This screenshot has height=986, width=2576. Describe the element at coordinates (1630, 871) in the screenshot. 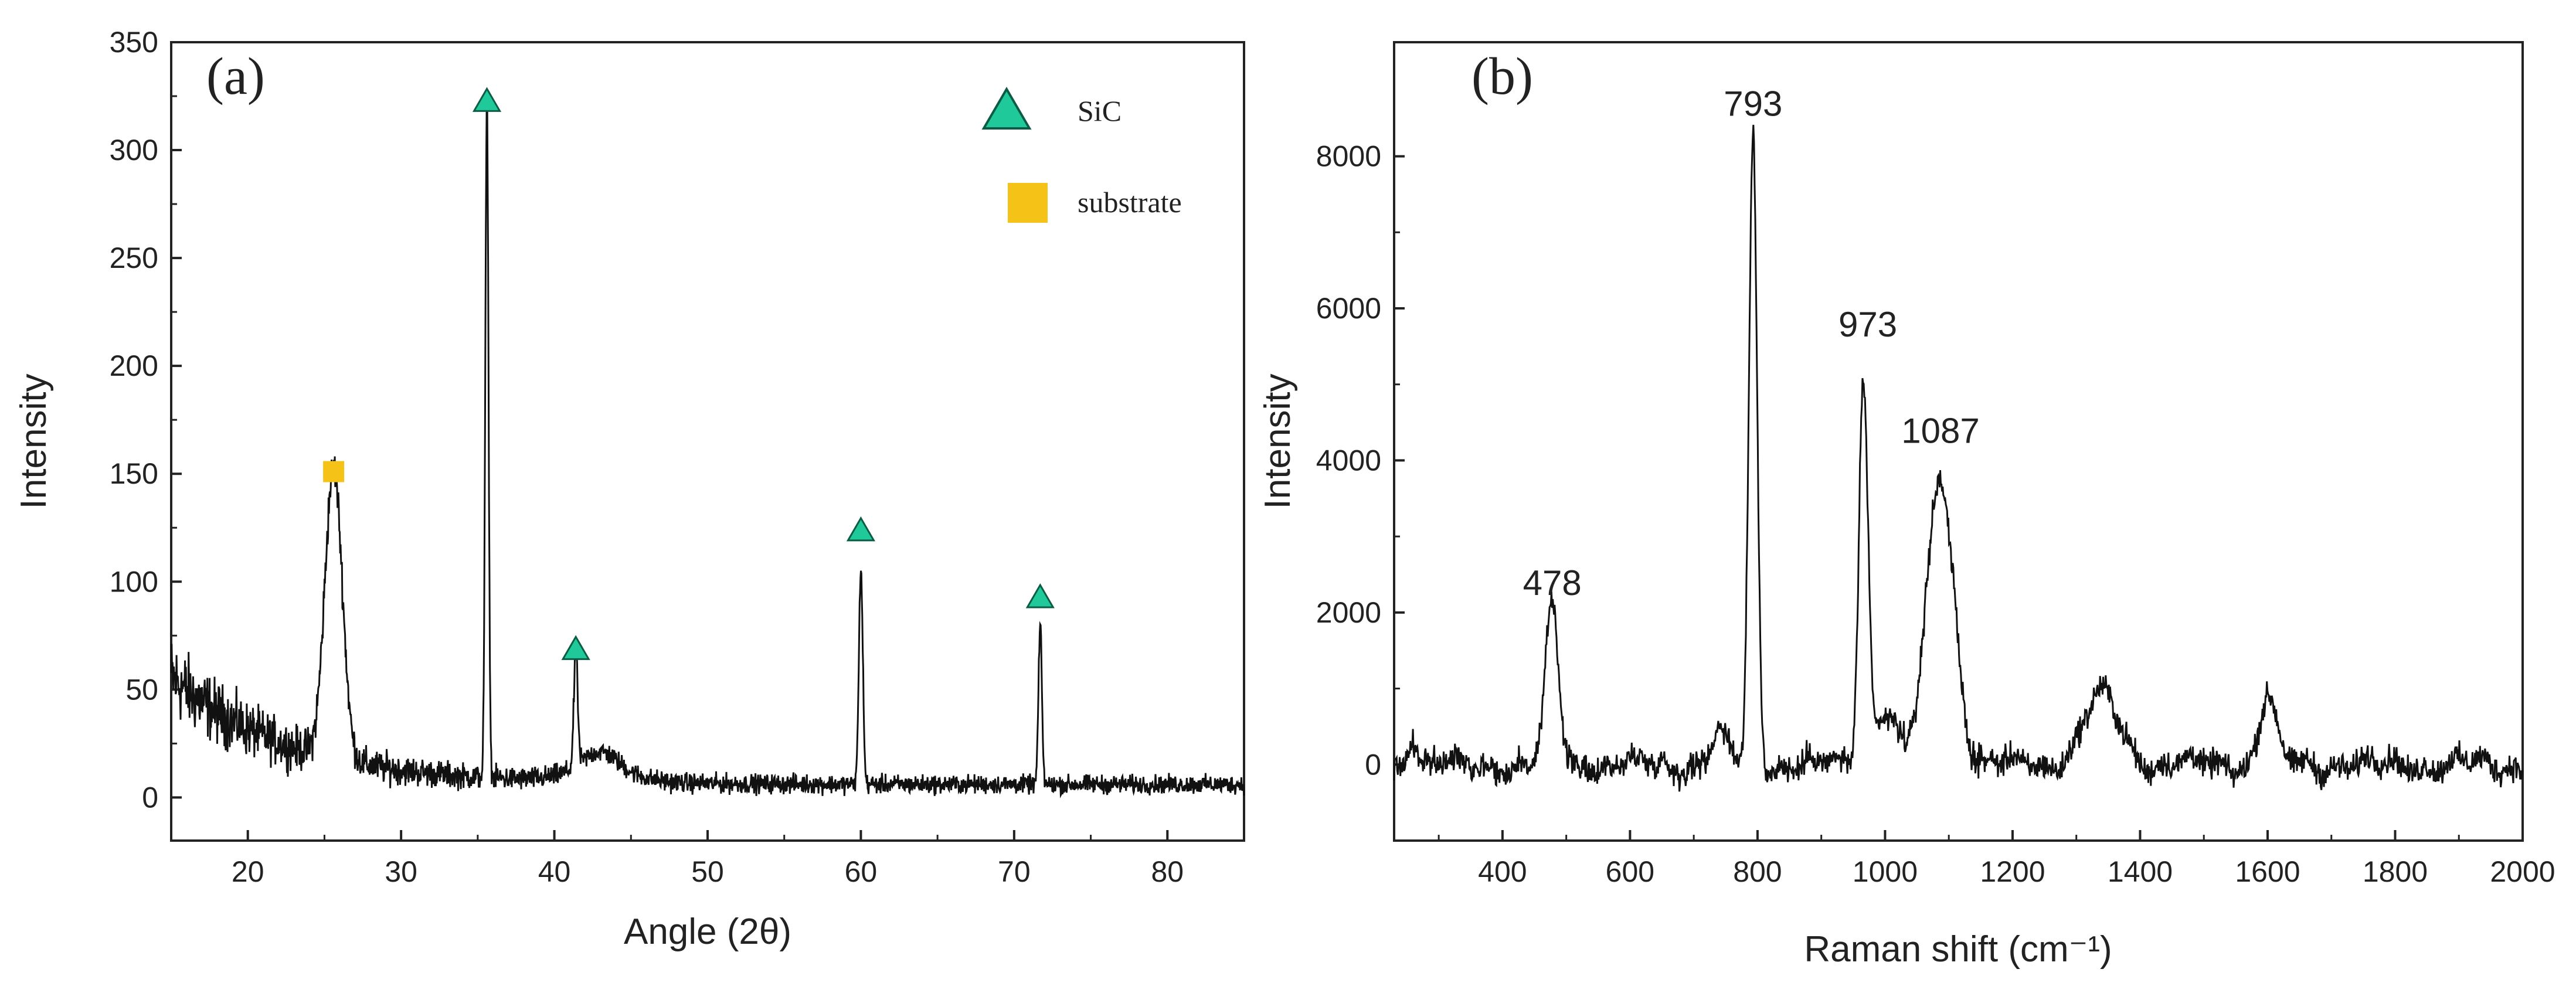

I see `panel-b-x-tick-label: 600` at that location.